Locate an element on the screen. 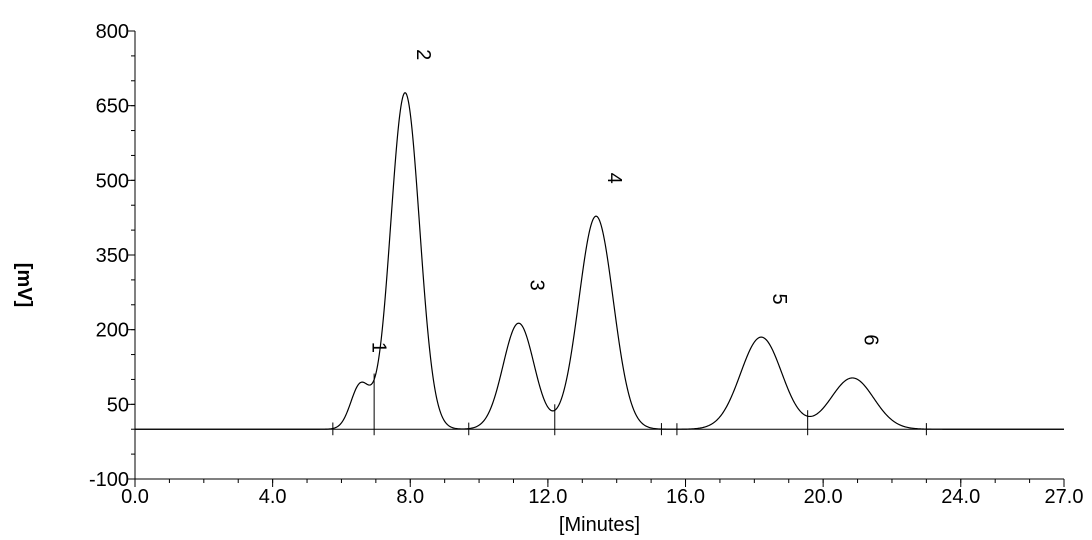 The height and width of the screenshot is (540, 1092). x-tick-label: 0.0 is located at coordinates (135, 497).